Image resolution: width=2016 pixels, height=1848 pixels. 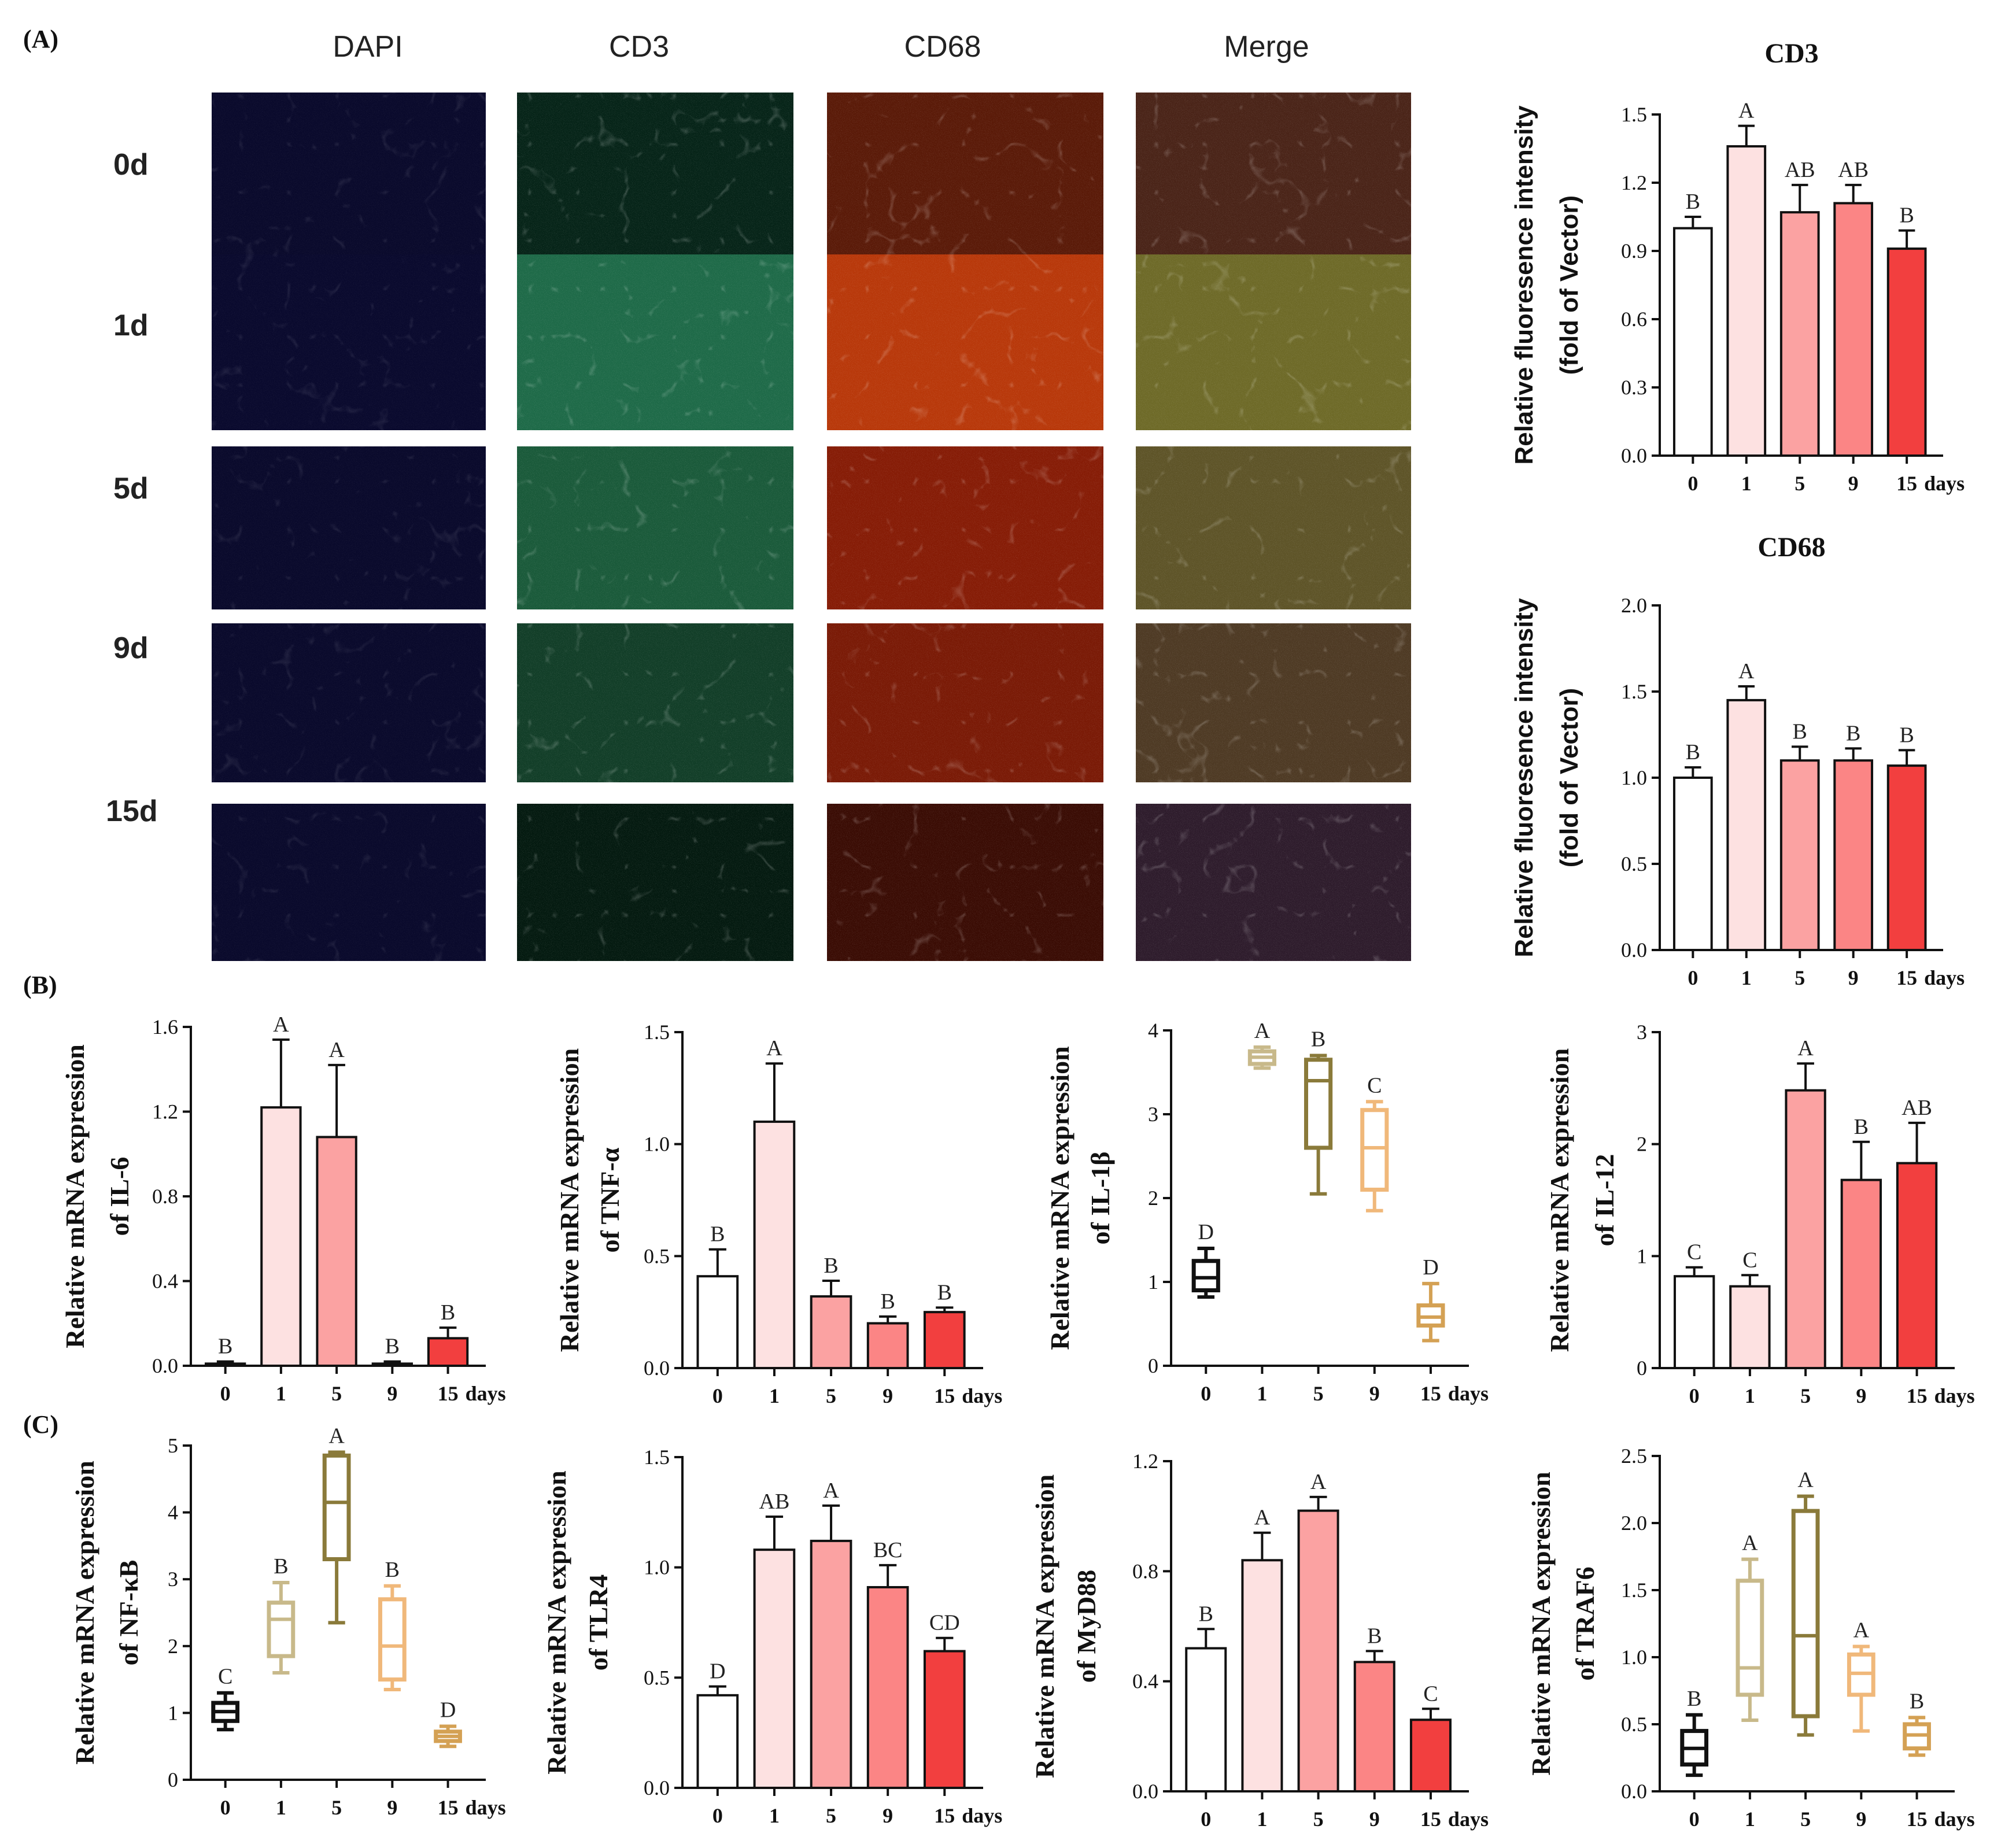 I want to click on y-tick-label: 0.8, so click(x=165, y=1196).